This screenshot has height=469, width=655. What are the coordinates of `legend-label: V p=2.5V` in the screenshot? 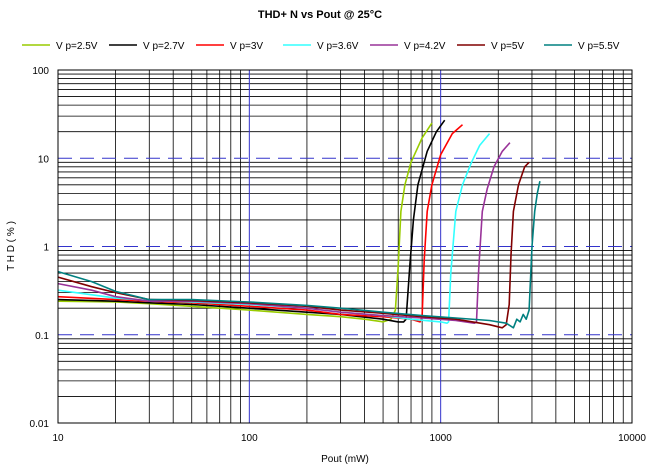 It's located at (77, 46).